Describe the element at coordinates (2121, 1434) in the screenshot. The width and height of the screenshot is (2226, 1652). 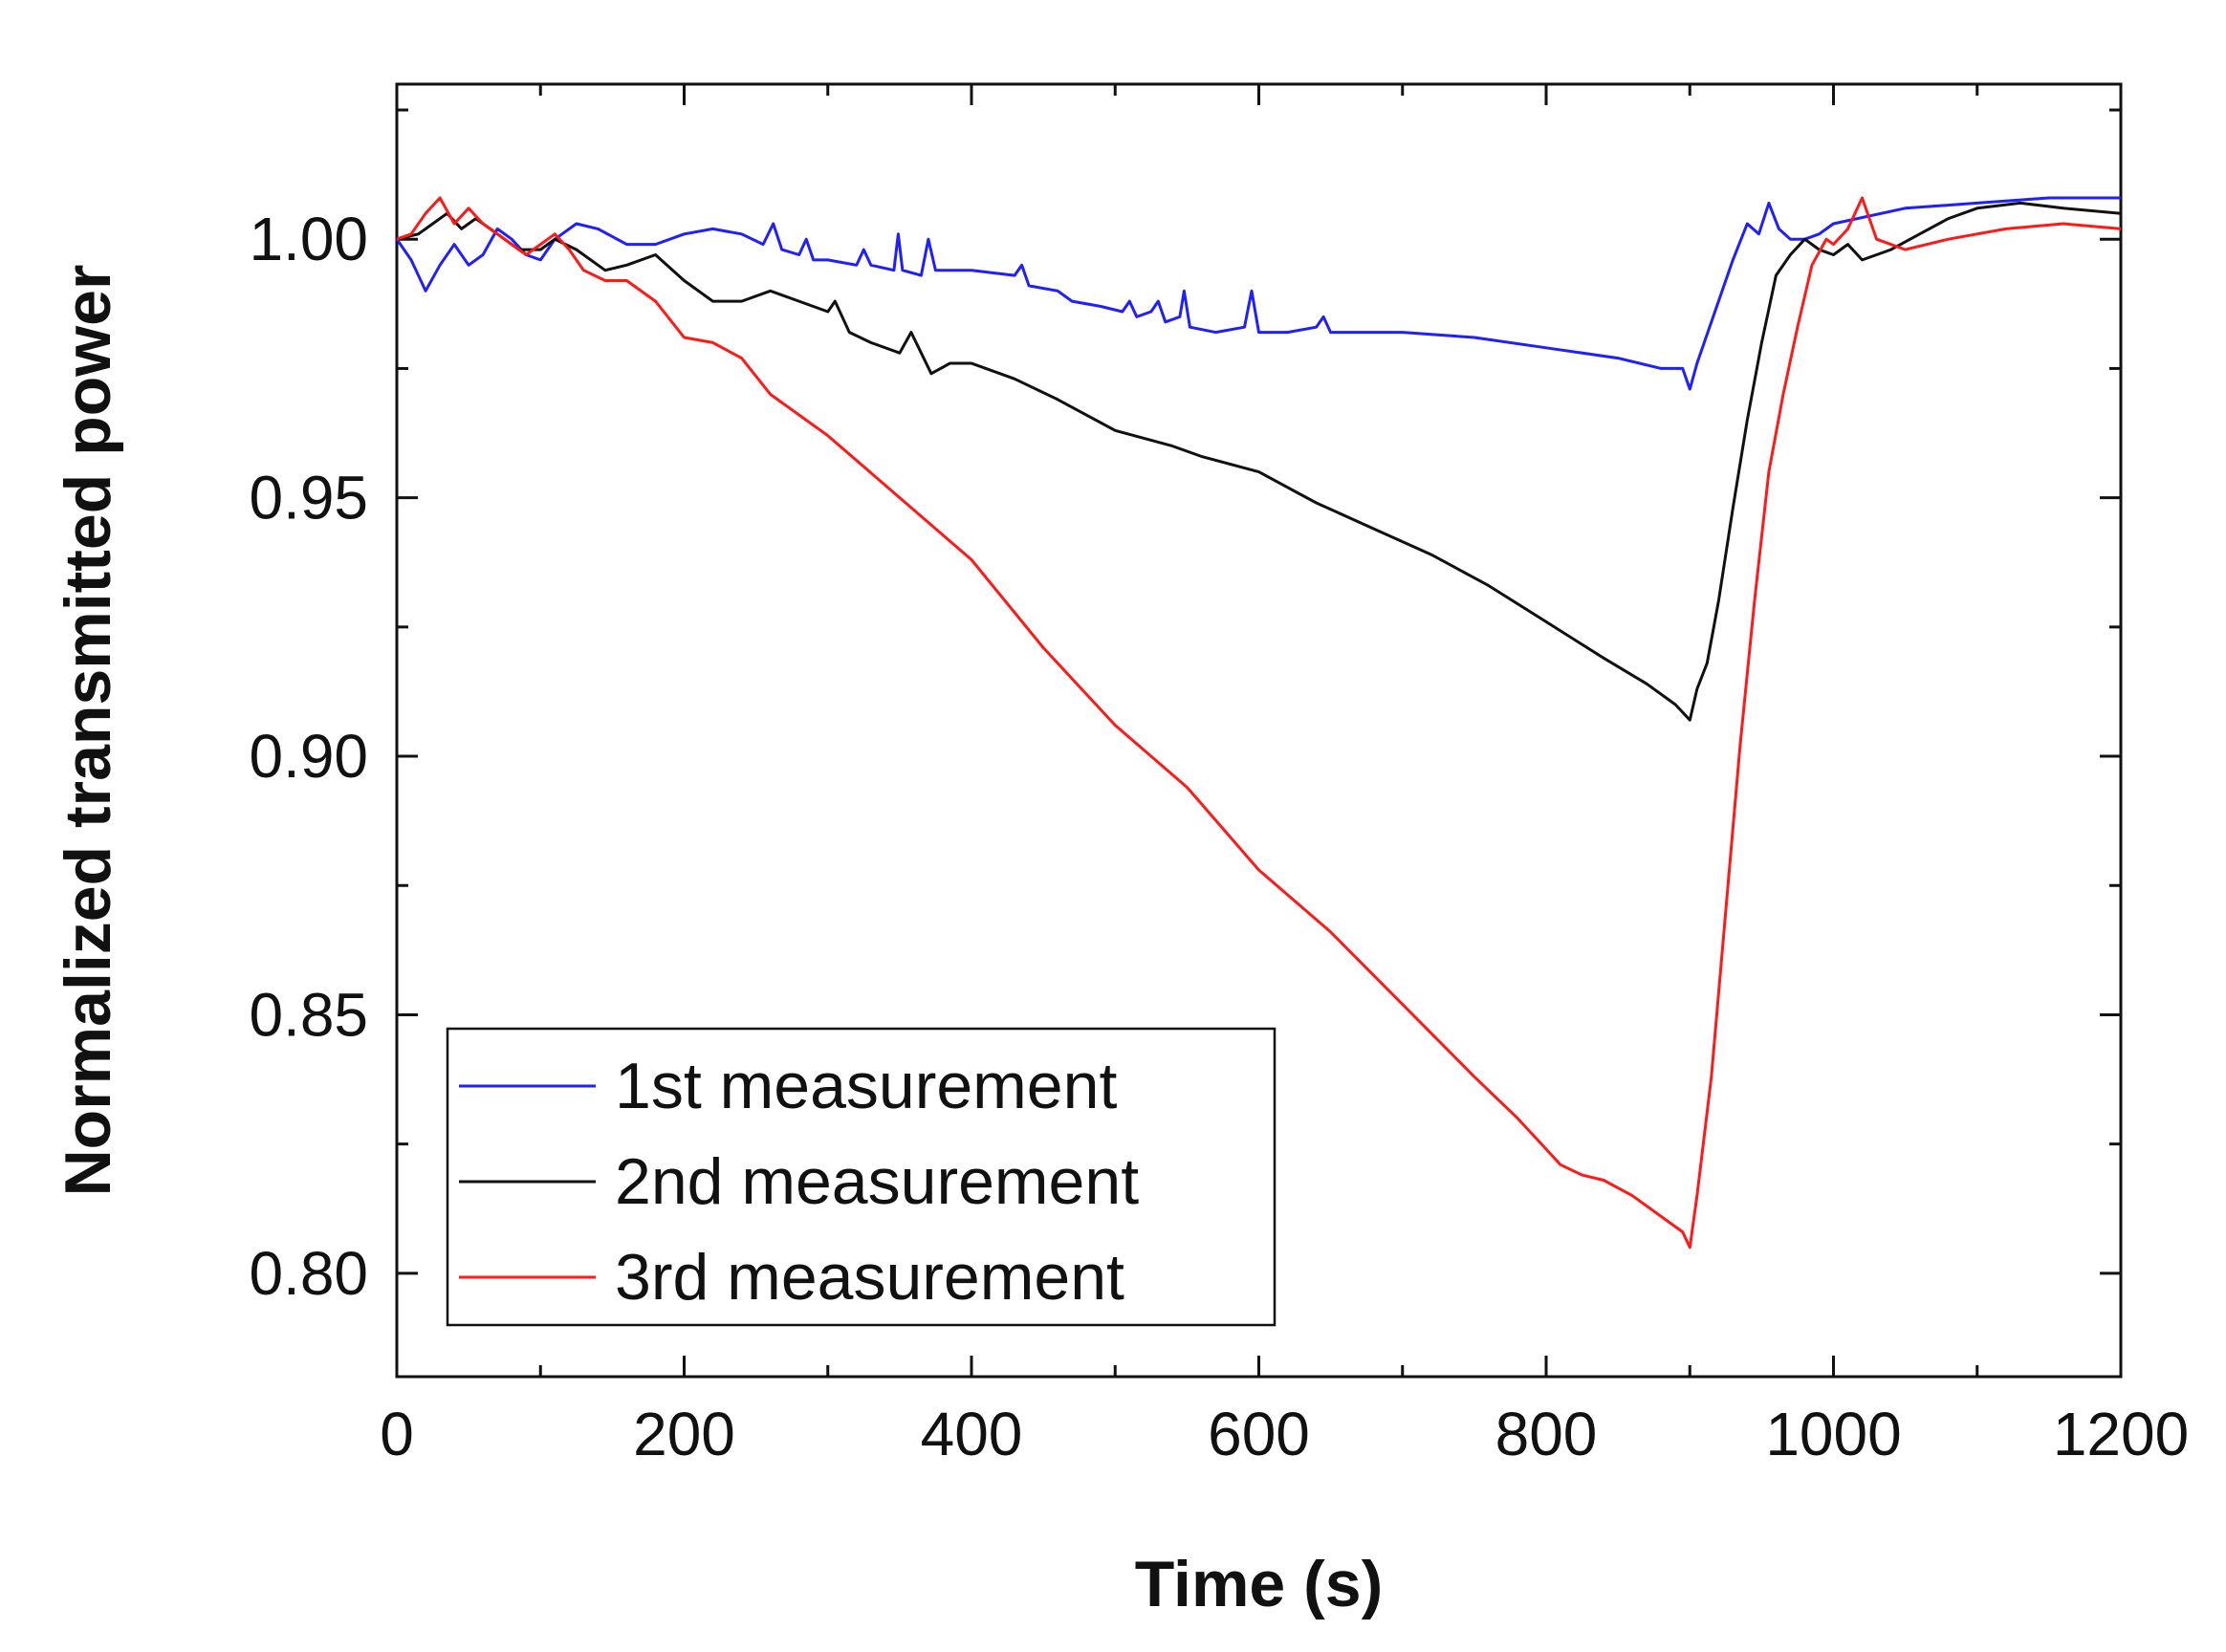
I see `x-tick-label: 1200` at that location.